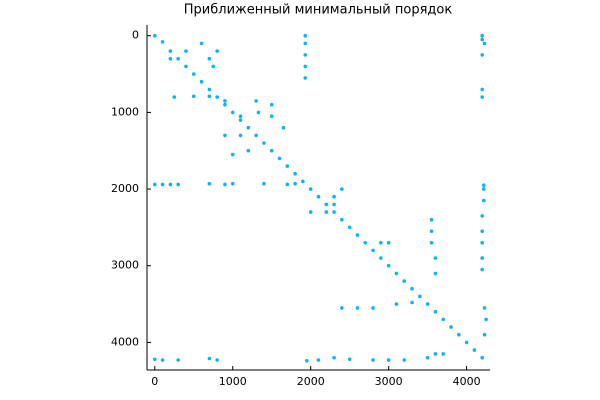 The width and height of the screenshot is (600, 400). I want to click on x-tick-label: 2000, so click(311, 381).